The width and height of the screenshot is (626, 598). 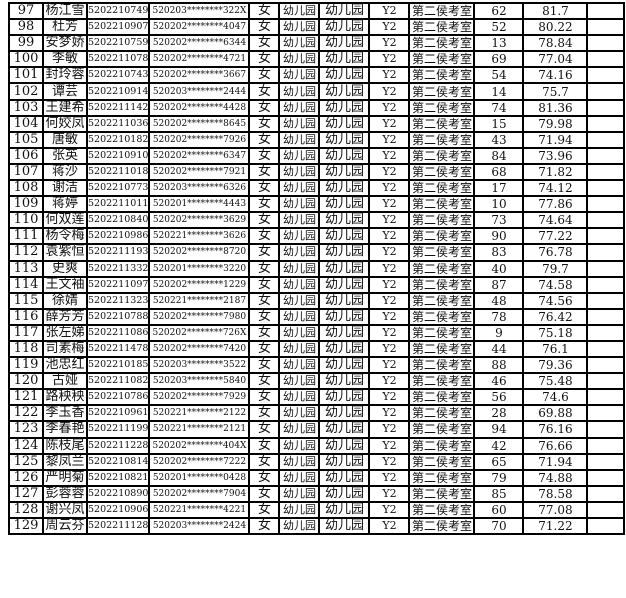 I want to click on seat-number-cell: 52, so click(x=499, y=27).